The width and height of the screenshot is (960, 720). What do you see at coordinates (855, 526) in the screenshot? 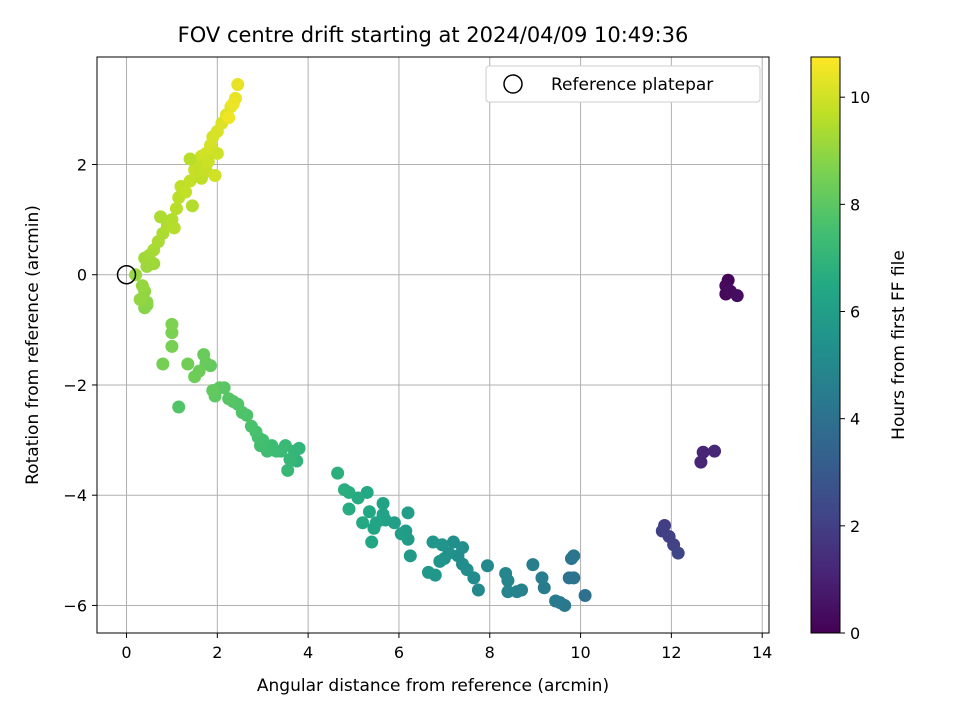
I see `colorbar-tick-label: 2` at bounding box center [855, 526].